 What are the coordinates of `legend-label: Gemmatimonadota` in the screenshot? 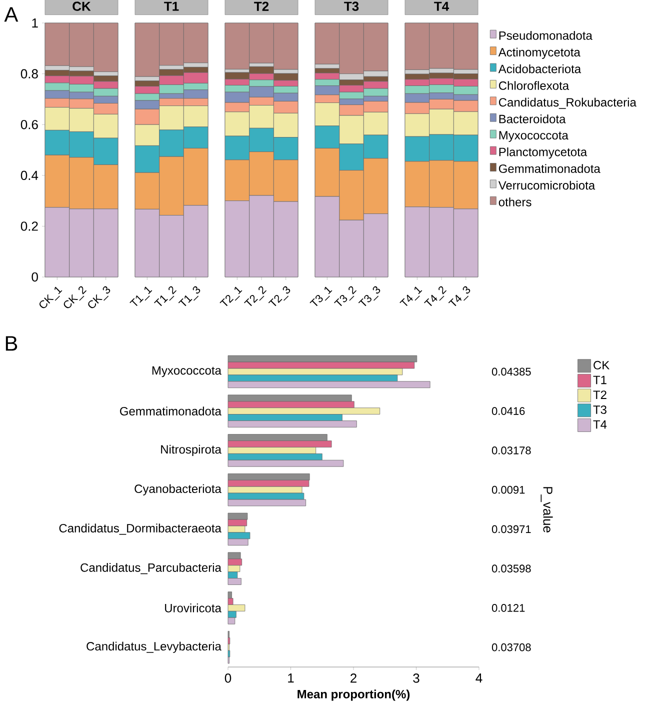 It's located at (549, 168).